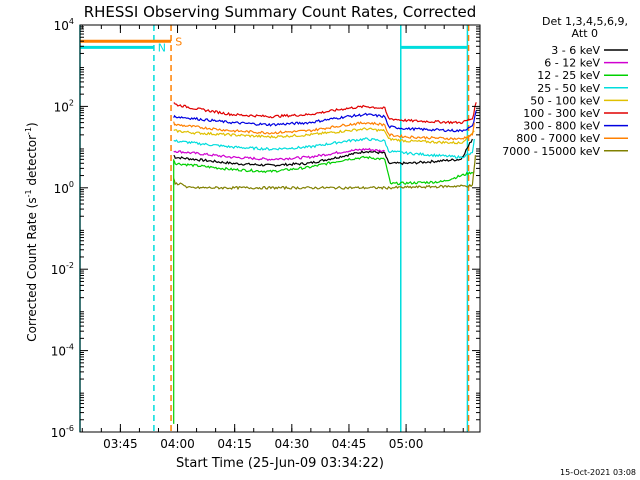 The width and height of the screenshot is (640, 480). I want to click on y-tick-label: 10⁴, so click(64, 25).